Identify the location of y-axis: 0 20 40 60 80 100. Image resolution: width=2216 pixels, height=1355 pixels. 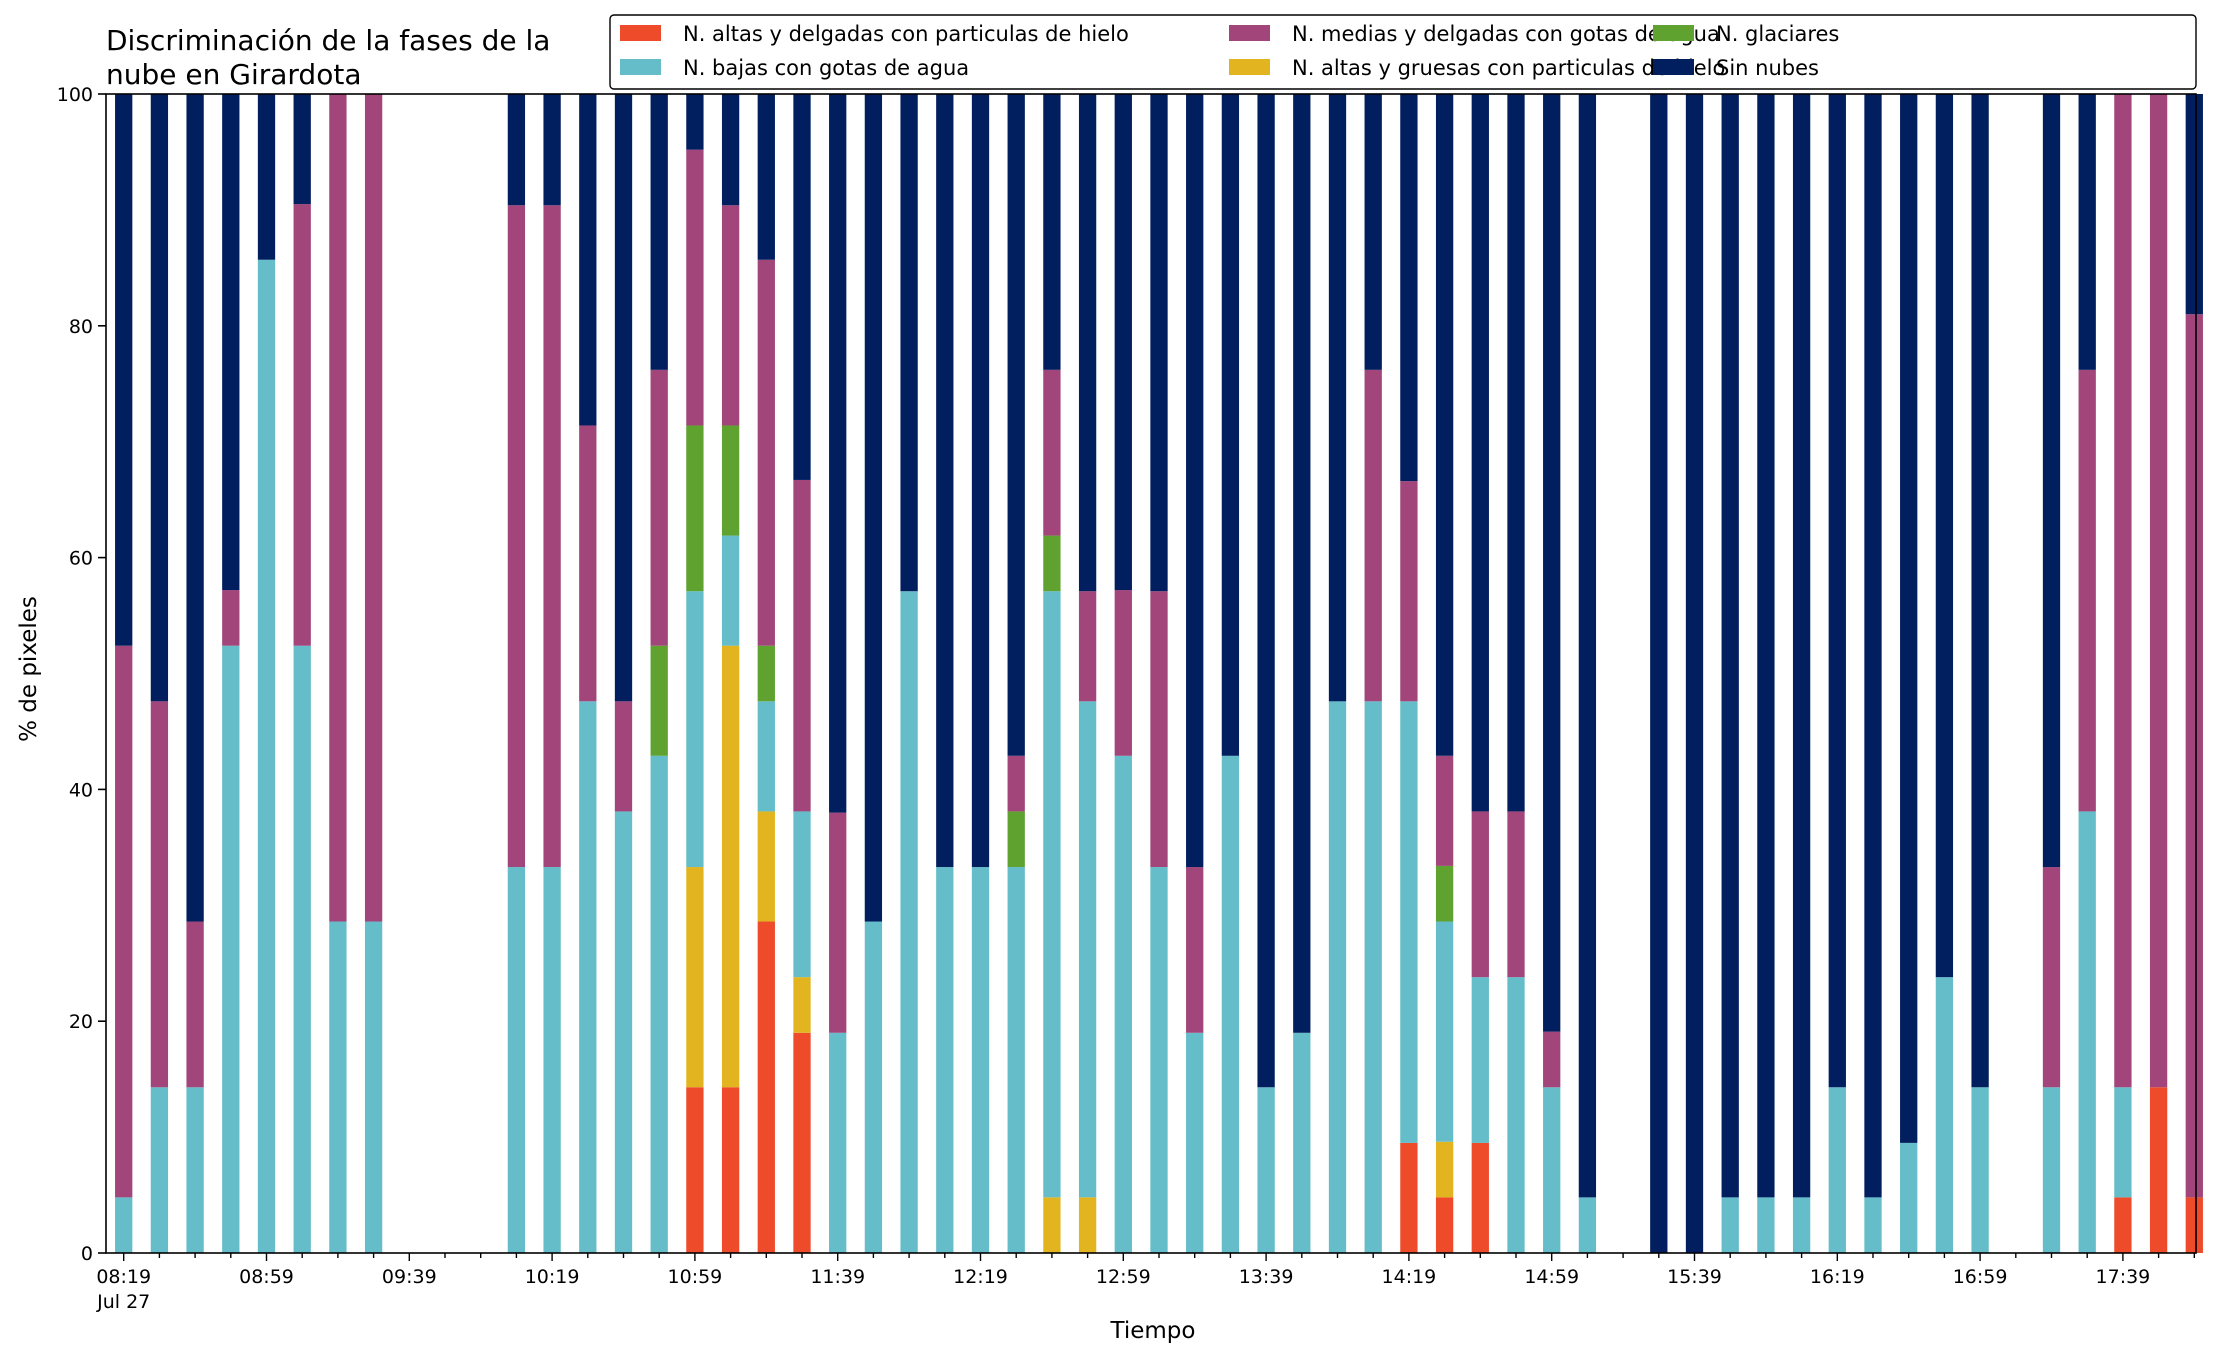
(81, 674).